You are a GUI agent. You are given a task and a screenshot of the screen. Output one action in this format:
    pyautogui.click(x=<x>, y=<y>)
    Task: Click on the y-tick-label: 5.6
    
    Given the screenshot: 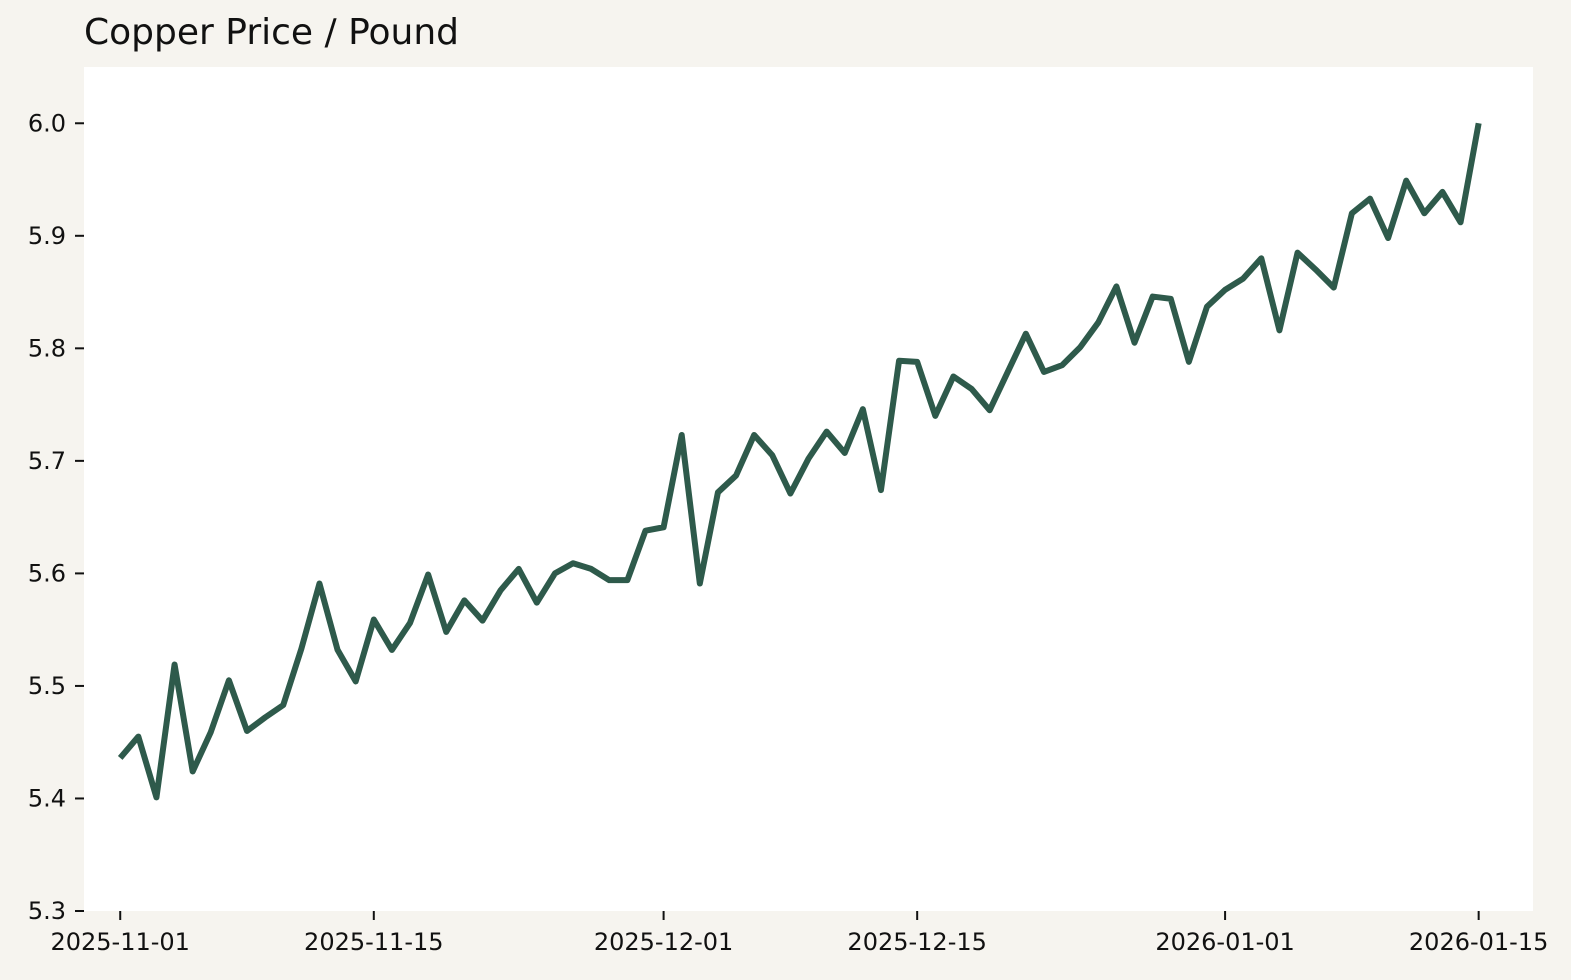 What is the action you would take?
    pyautogui.click(x=47, y=573)
    